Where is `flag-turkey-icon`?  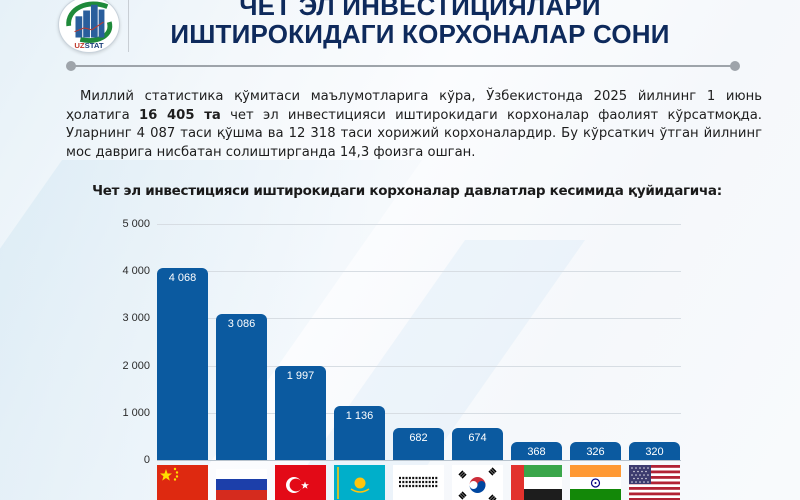
flag-turkey-icon is located at coordinates (300, 482).